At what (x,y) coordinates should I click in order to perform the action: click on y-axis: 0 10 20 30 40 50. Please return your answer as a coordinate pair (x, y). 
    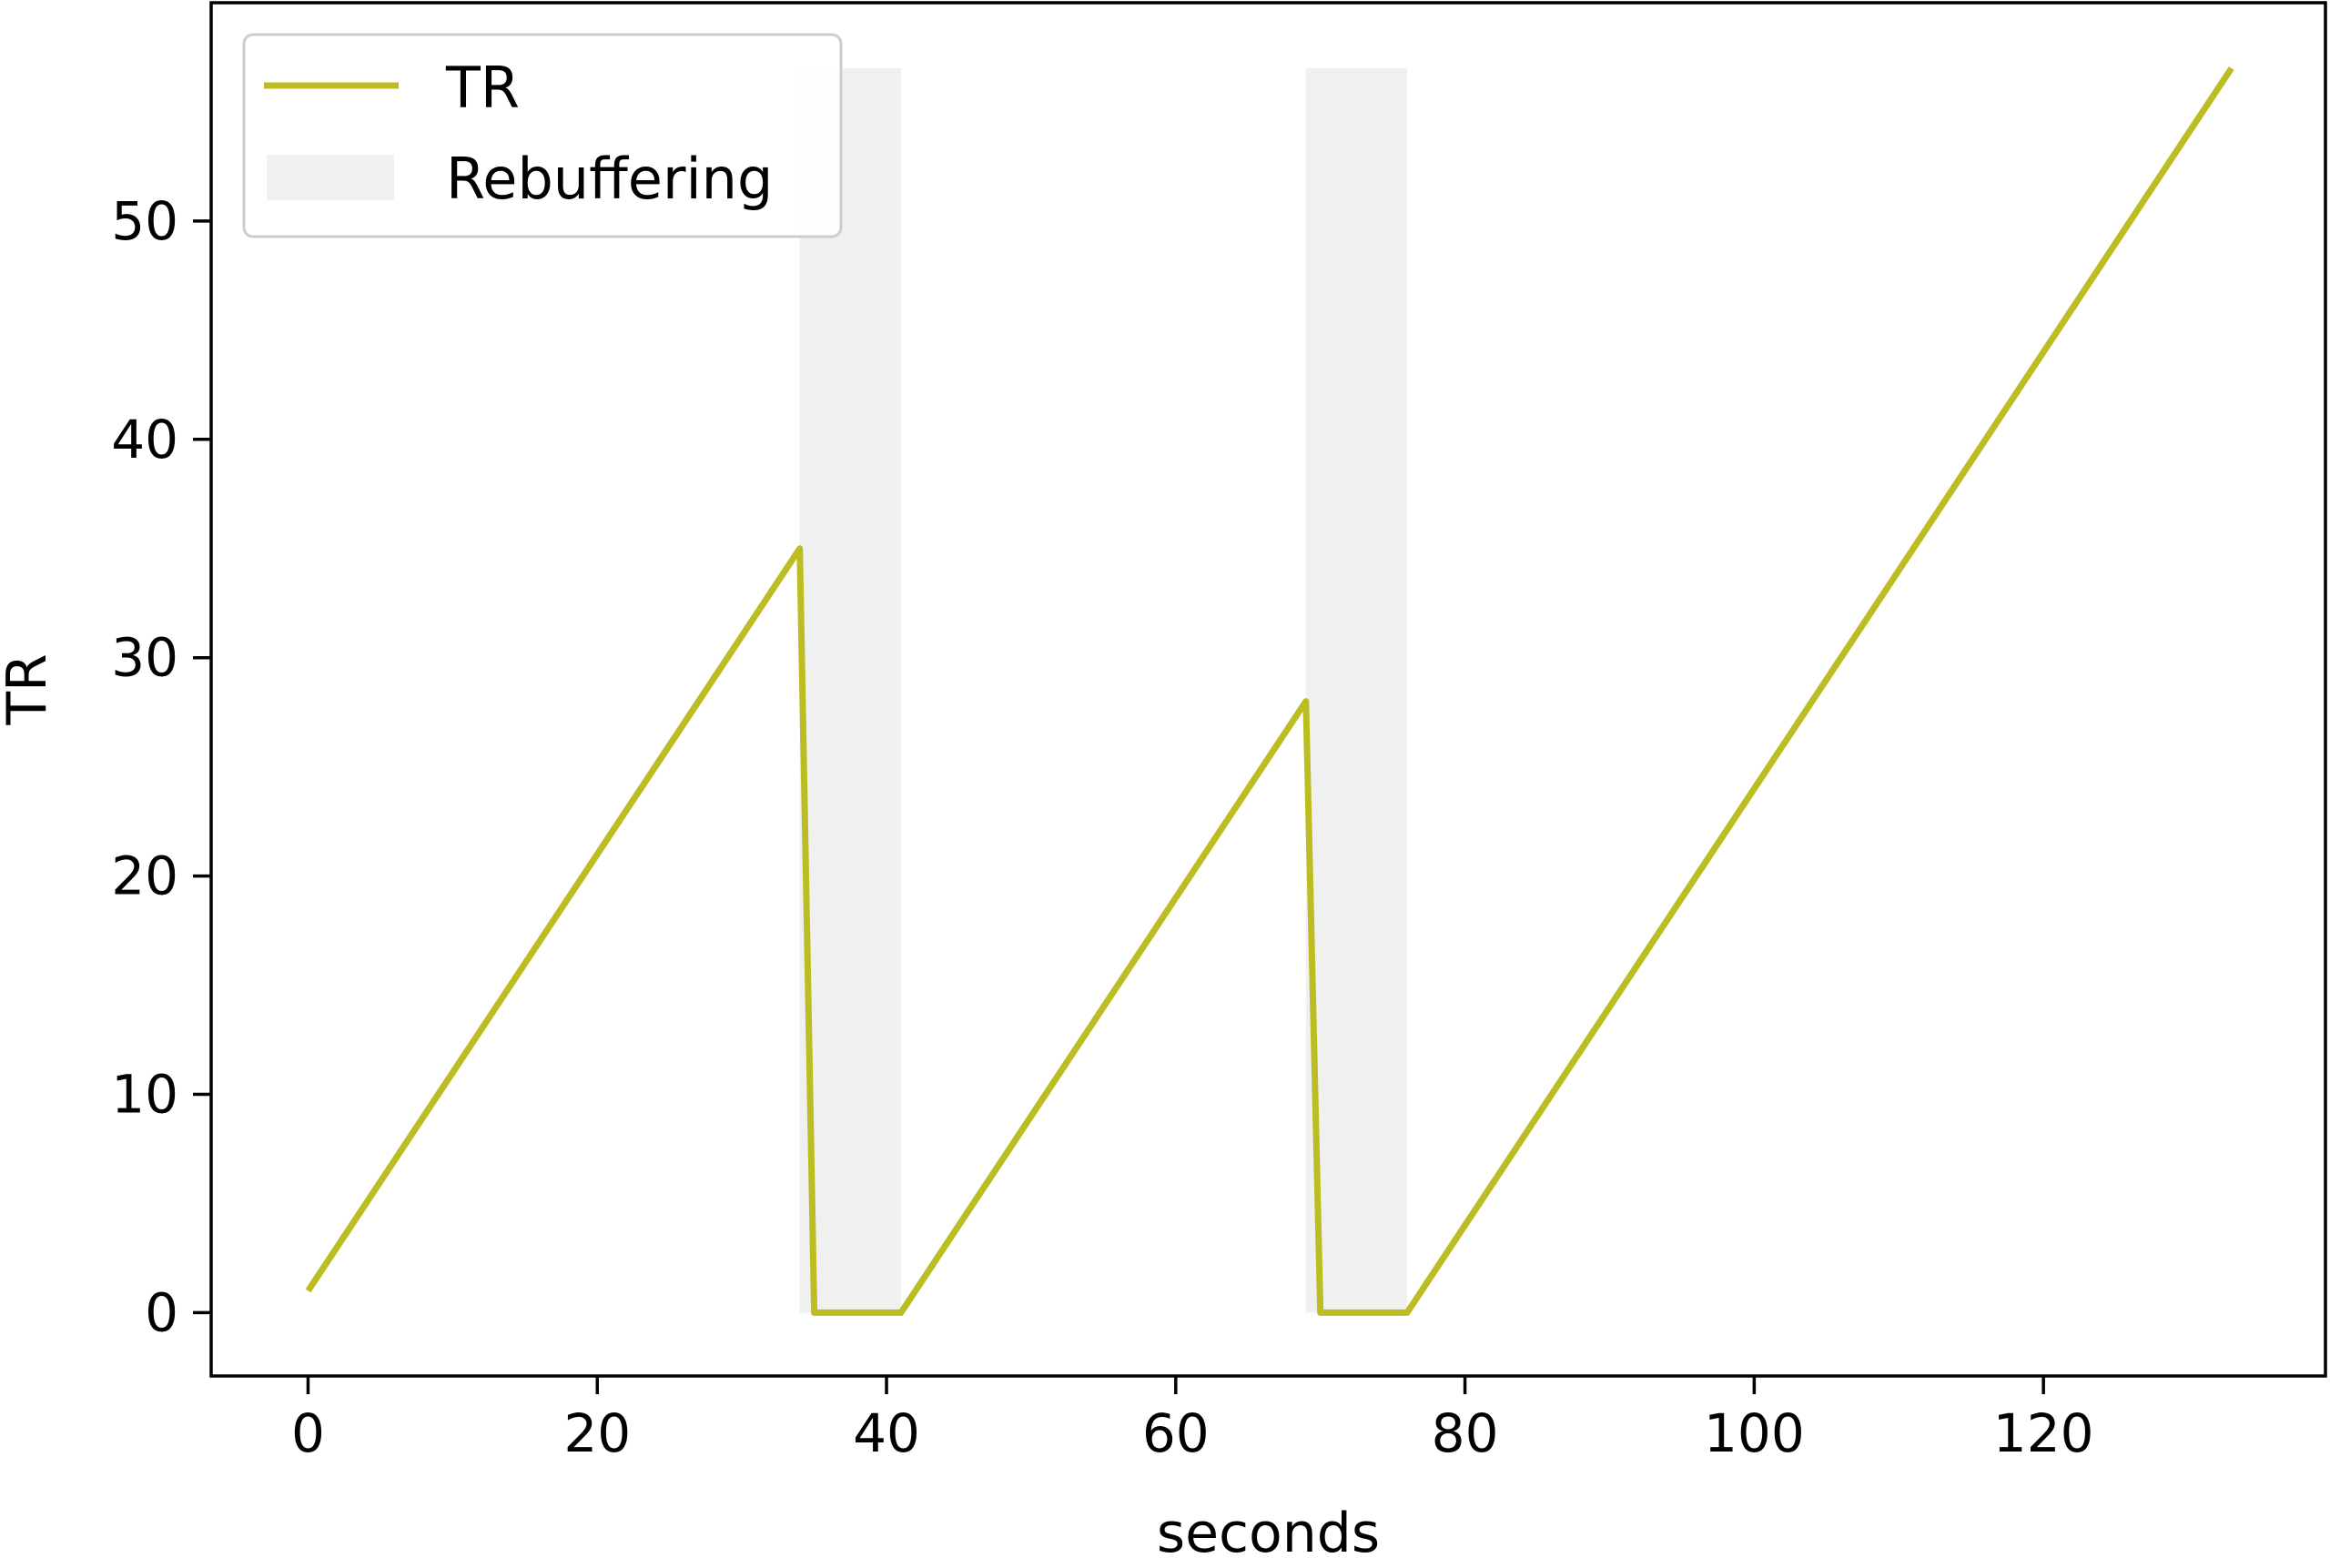
    Looking at the image, I should click on (161, 766).